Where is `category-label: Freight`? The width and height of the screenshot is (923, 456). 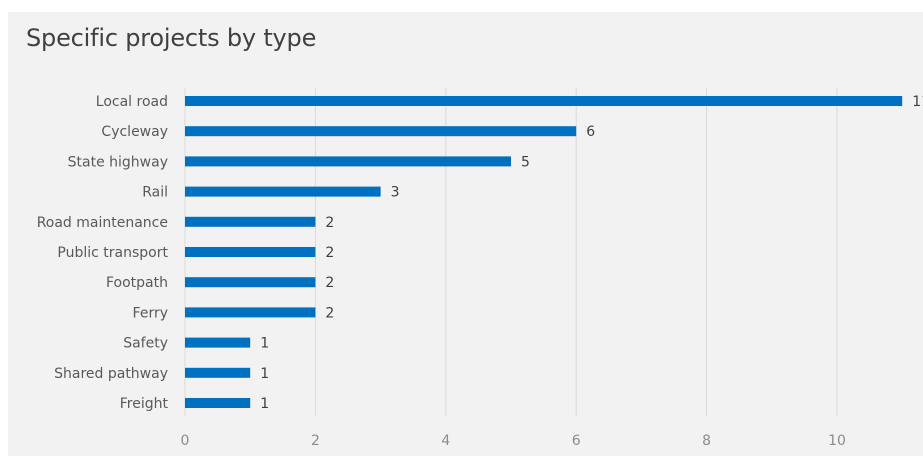 category-label: Freight is located at coordinates (144, 404).